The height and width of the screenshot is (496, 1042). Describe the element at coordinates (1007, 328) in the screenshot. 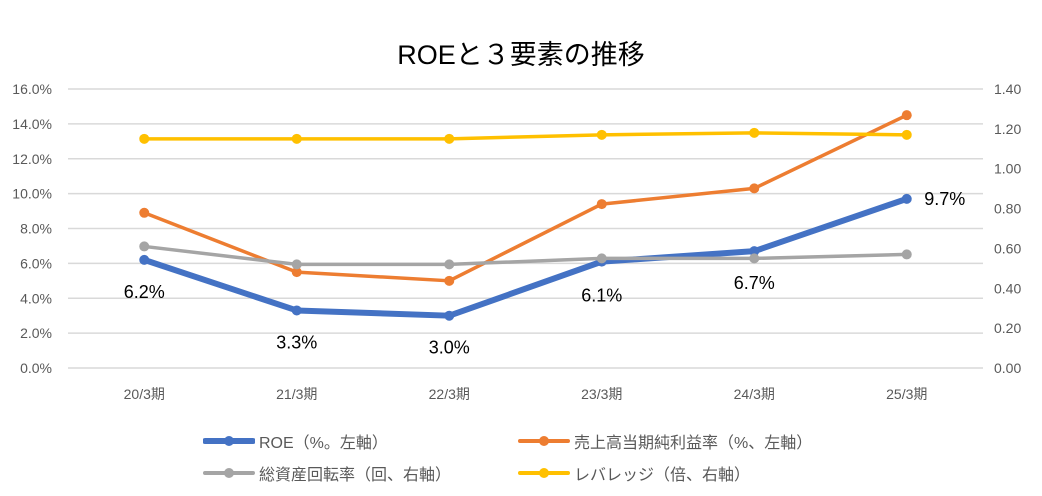

I see `right-axis-tick: 0.20` at that location.